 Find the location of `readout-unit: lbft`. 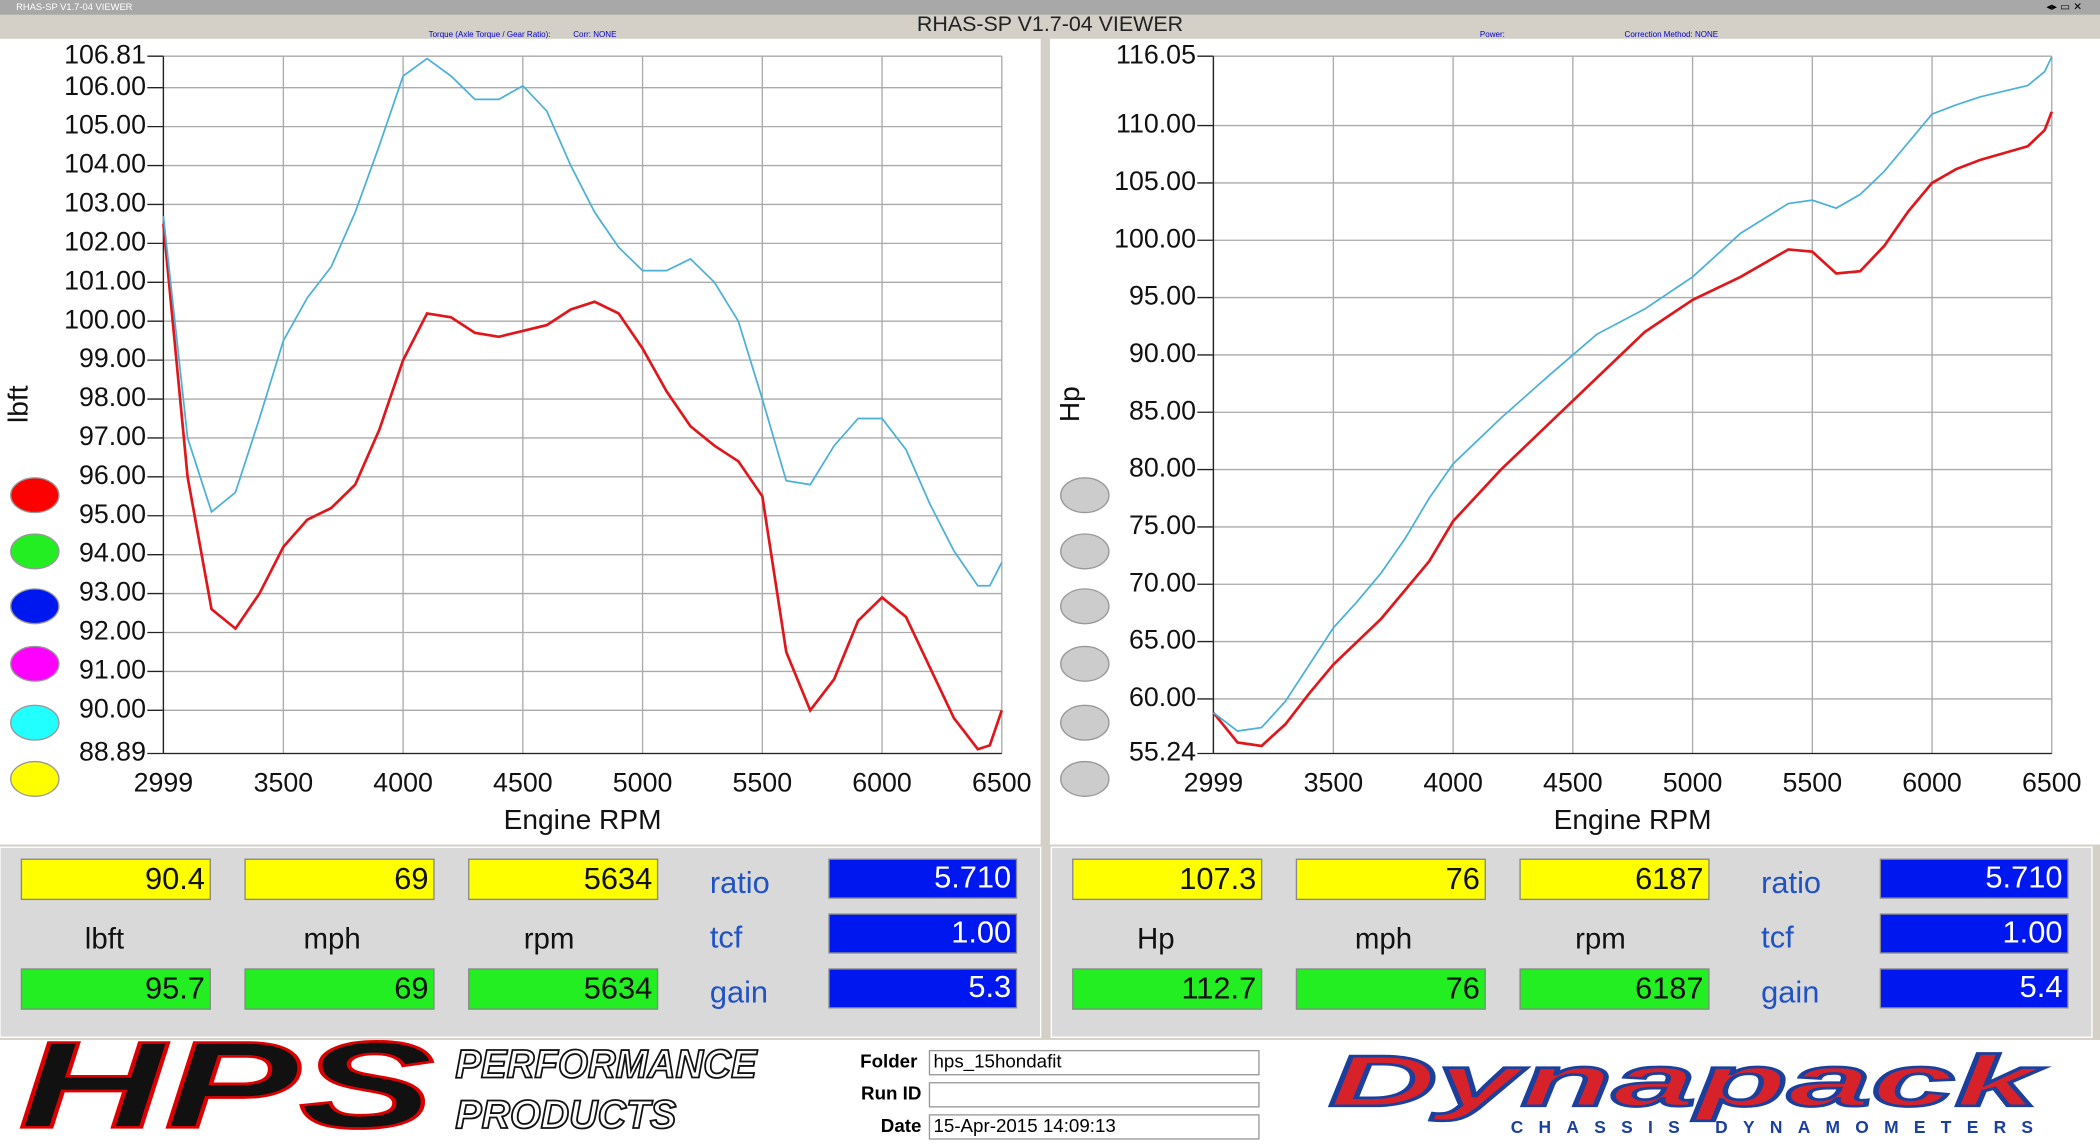

readout-unit: lbft is located at coordinates (104, 939).